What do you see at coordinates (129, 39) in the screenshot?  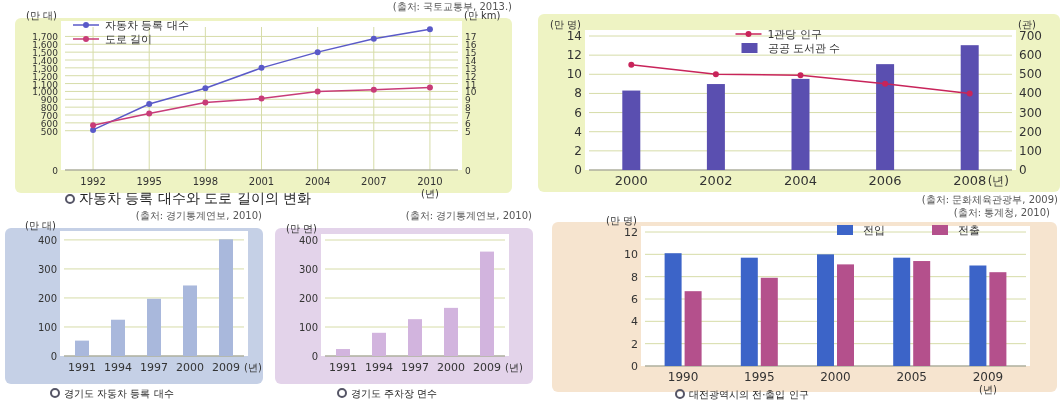 I see `legend-label: 도로 길이` at bounding box center [129, 39].